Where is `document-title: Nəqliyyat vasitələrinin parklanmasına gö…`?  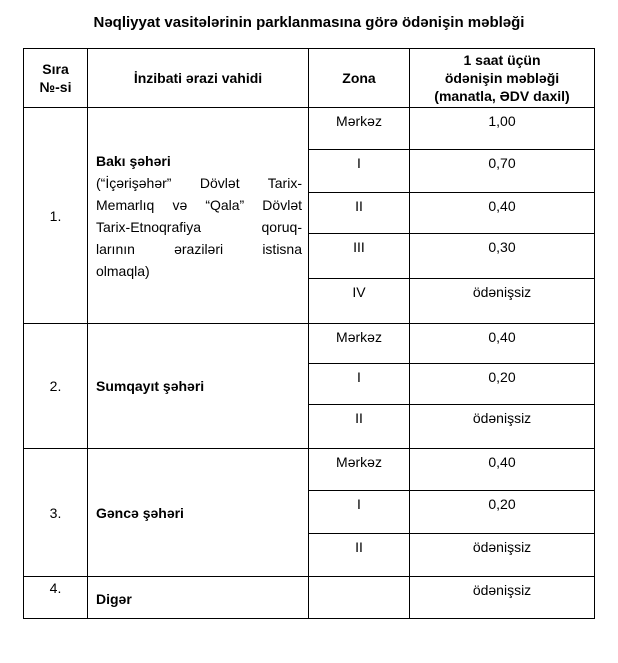 document-title: Nəqliyyat vasitələrinin parklanmasına gö… is located at coordinates (309, 22).